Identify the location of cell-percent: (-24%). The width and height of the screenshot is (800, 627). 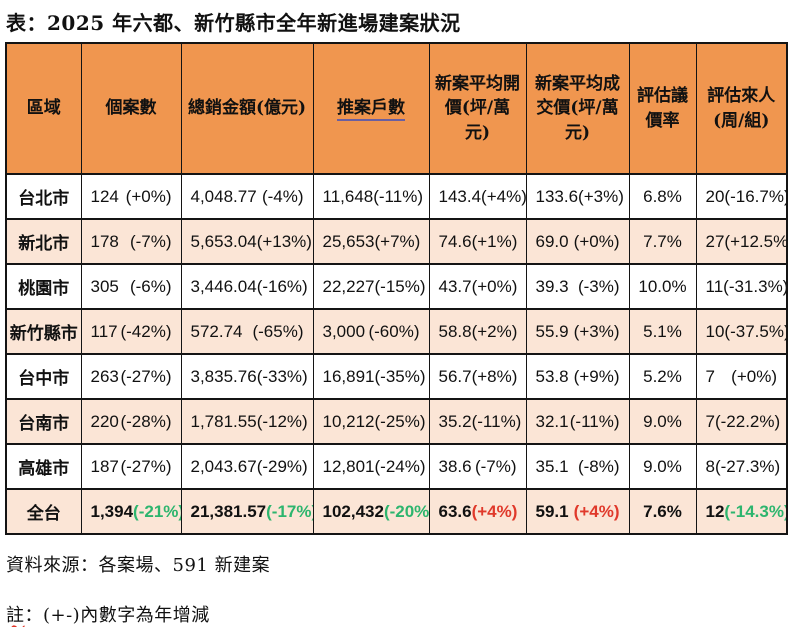
(400, 466).